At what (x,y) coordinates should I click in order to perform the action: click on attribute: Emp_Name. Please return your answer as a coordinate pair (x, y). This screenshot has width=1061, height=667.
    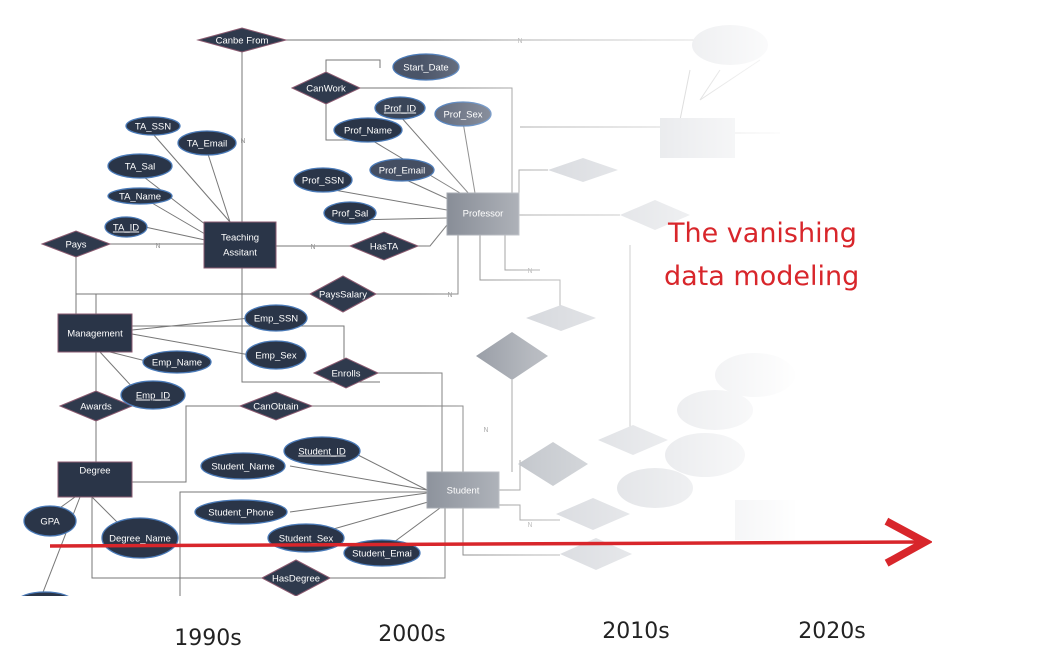
    Looking at the image, I should click on (177, 362).